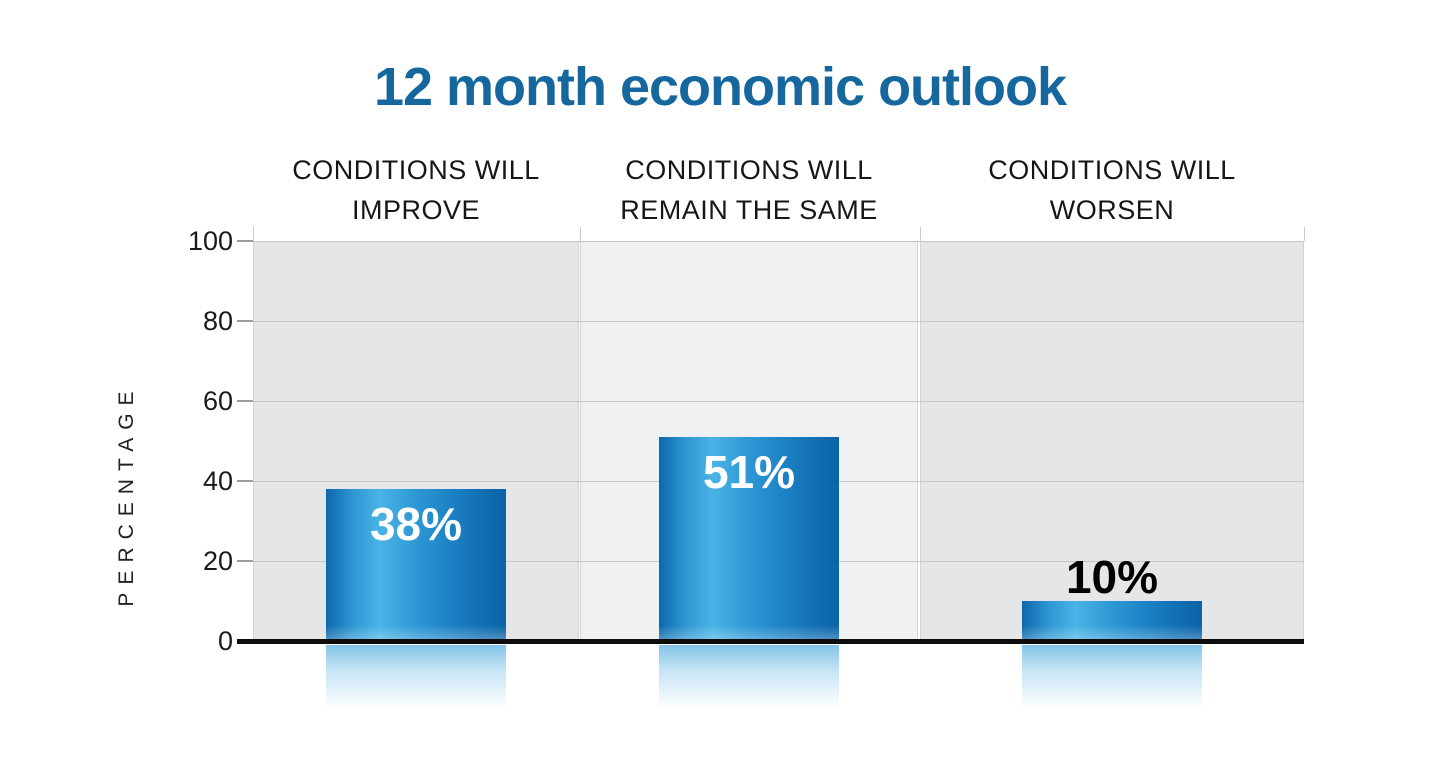 This screenshot has height=765, width=1440. What do you see at coordinates (126, 495) in the screenshot?
I see `y-axis-title-text: PERCENTAGE` at bounding box center [126, 495].